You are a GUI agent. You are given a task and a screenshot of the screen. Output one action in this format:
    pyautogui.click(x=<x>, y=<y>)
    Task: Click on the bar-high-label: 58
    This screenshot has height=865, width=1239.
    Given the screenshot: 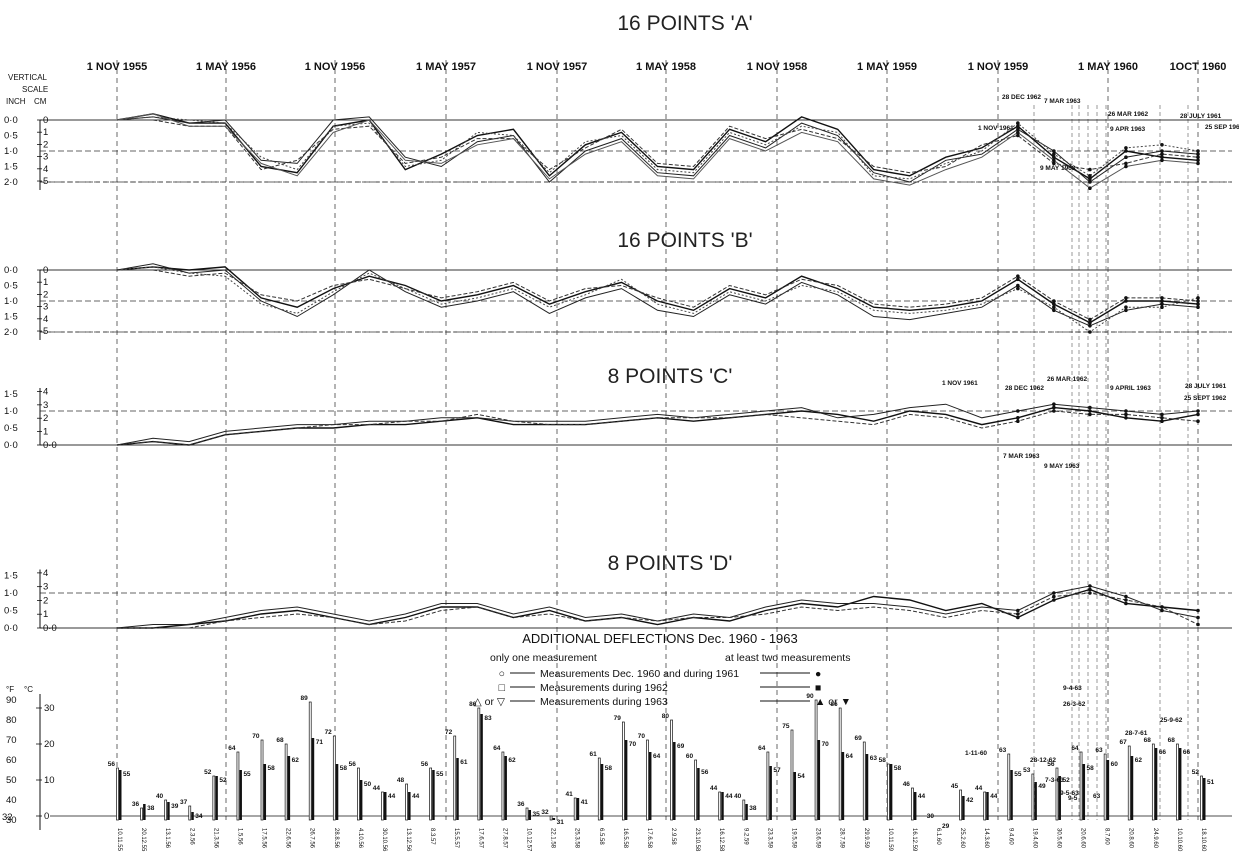 What is the action you would take?
    pyautogui.click(x=883, y=760)
    